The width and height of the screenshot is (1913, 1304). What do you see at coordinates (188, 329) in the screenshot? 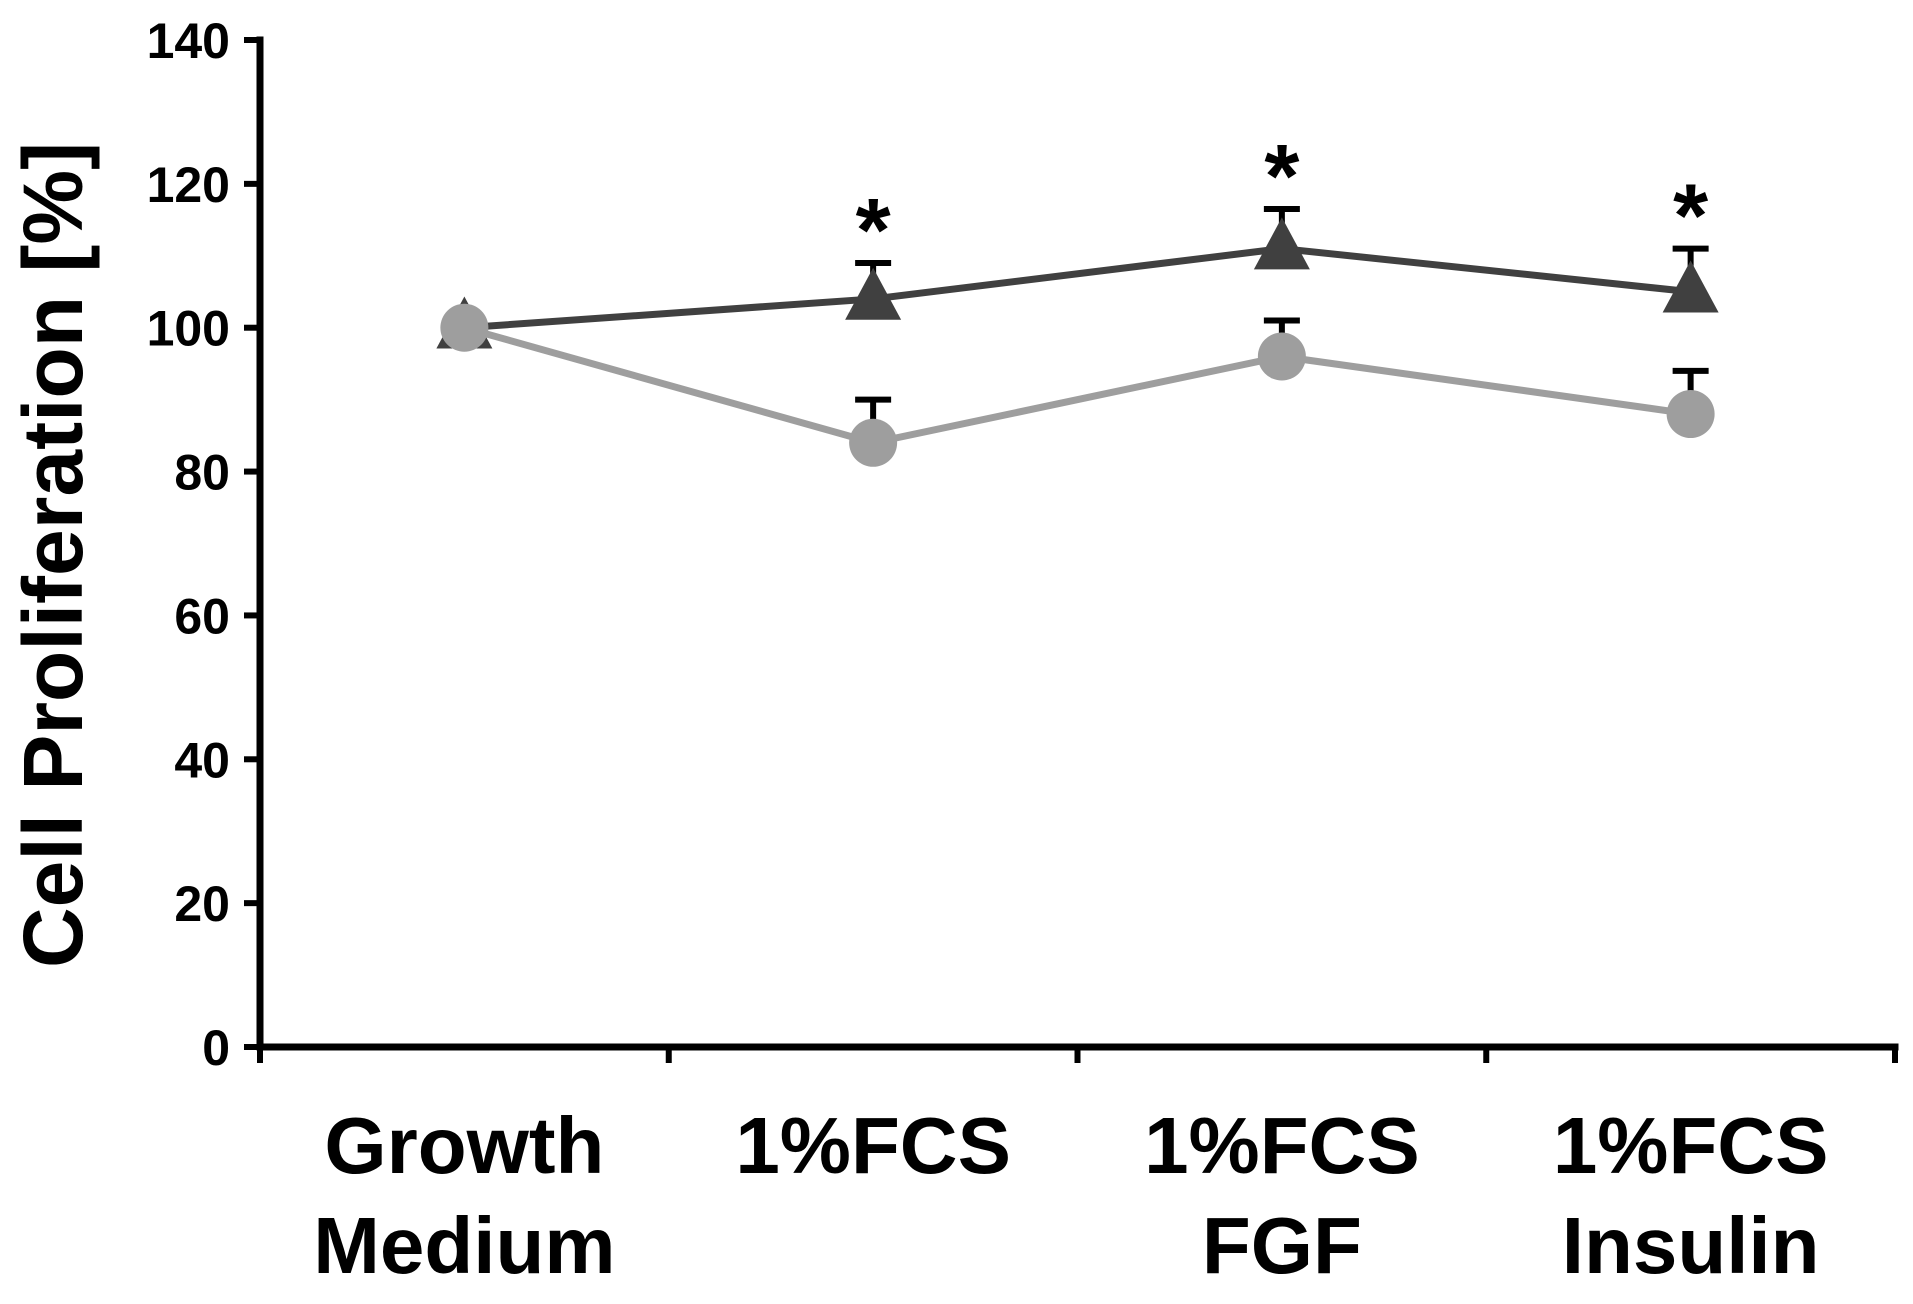
I see `y-tick-label: 100` at bounding box center [188, 329].